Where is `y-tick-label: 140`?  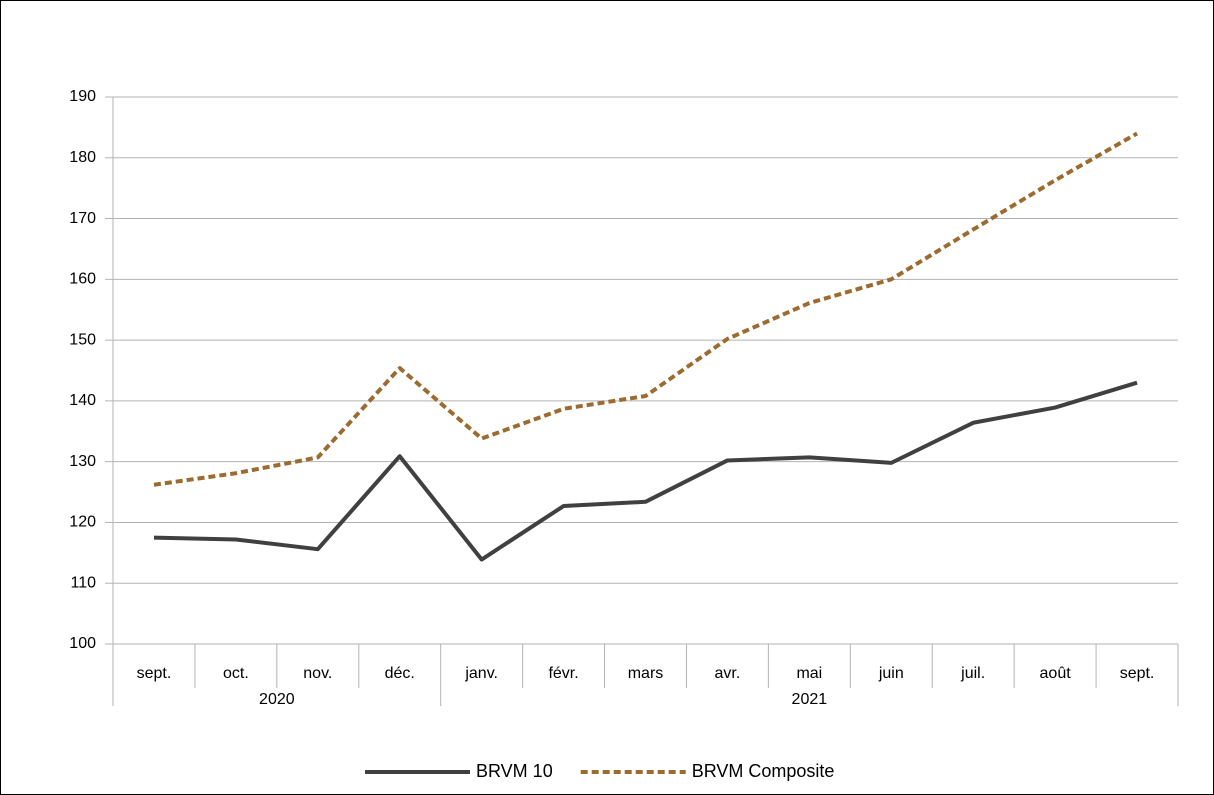
y-tick-label: 140 is located at coordinates (82, 400).